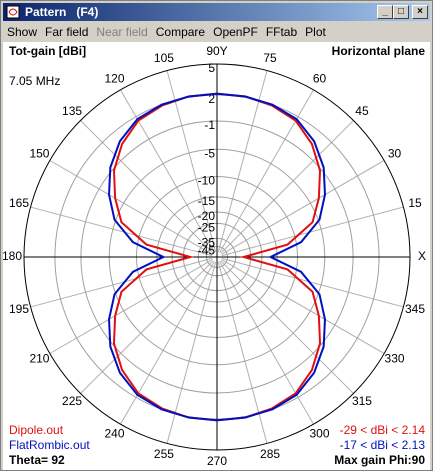 The image size is (433, 471). Describe the element at coordinates (207, 242) in the screenshot. I see `r-tick-label: -35` at that location.